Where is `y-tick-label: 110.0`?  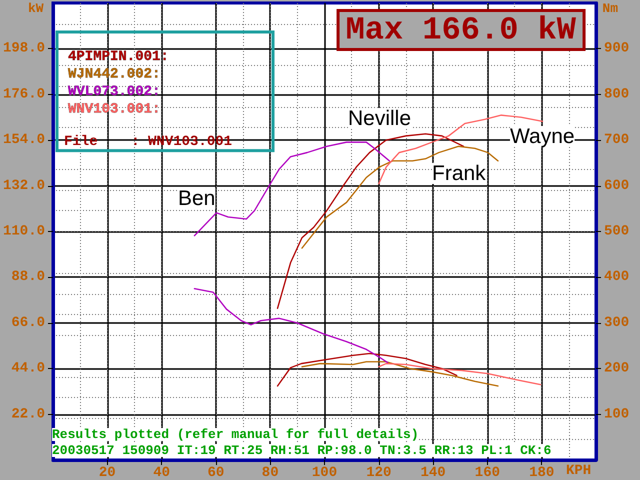
y-tick-label: 110.0 is located at coordinates (24, 232).